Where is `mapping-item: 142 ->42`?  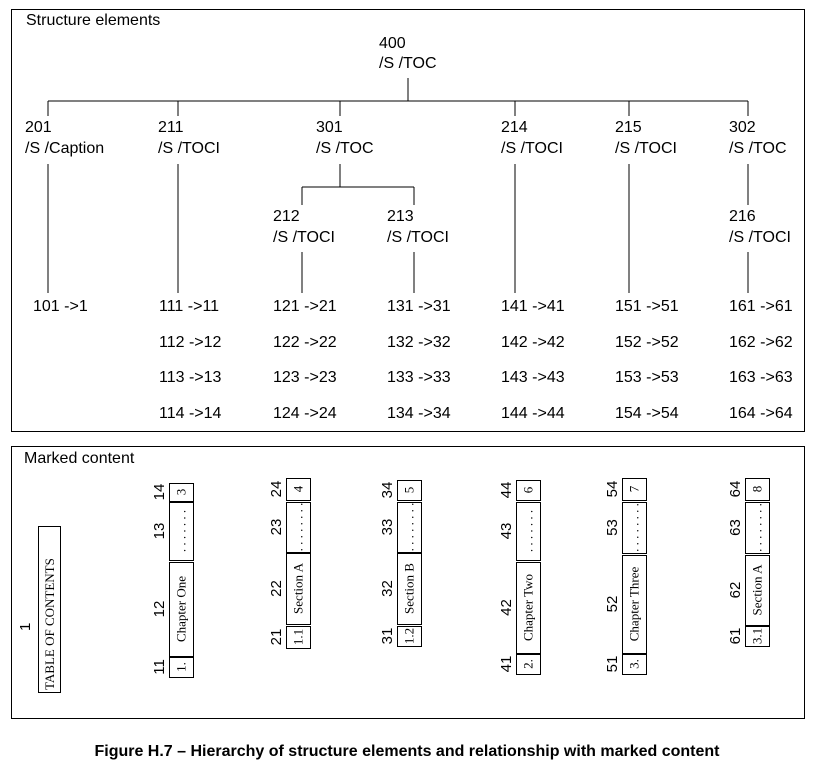 mapping-item: 142 ->42 is located at coordinates (533, 342).